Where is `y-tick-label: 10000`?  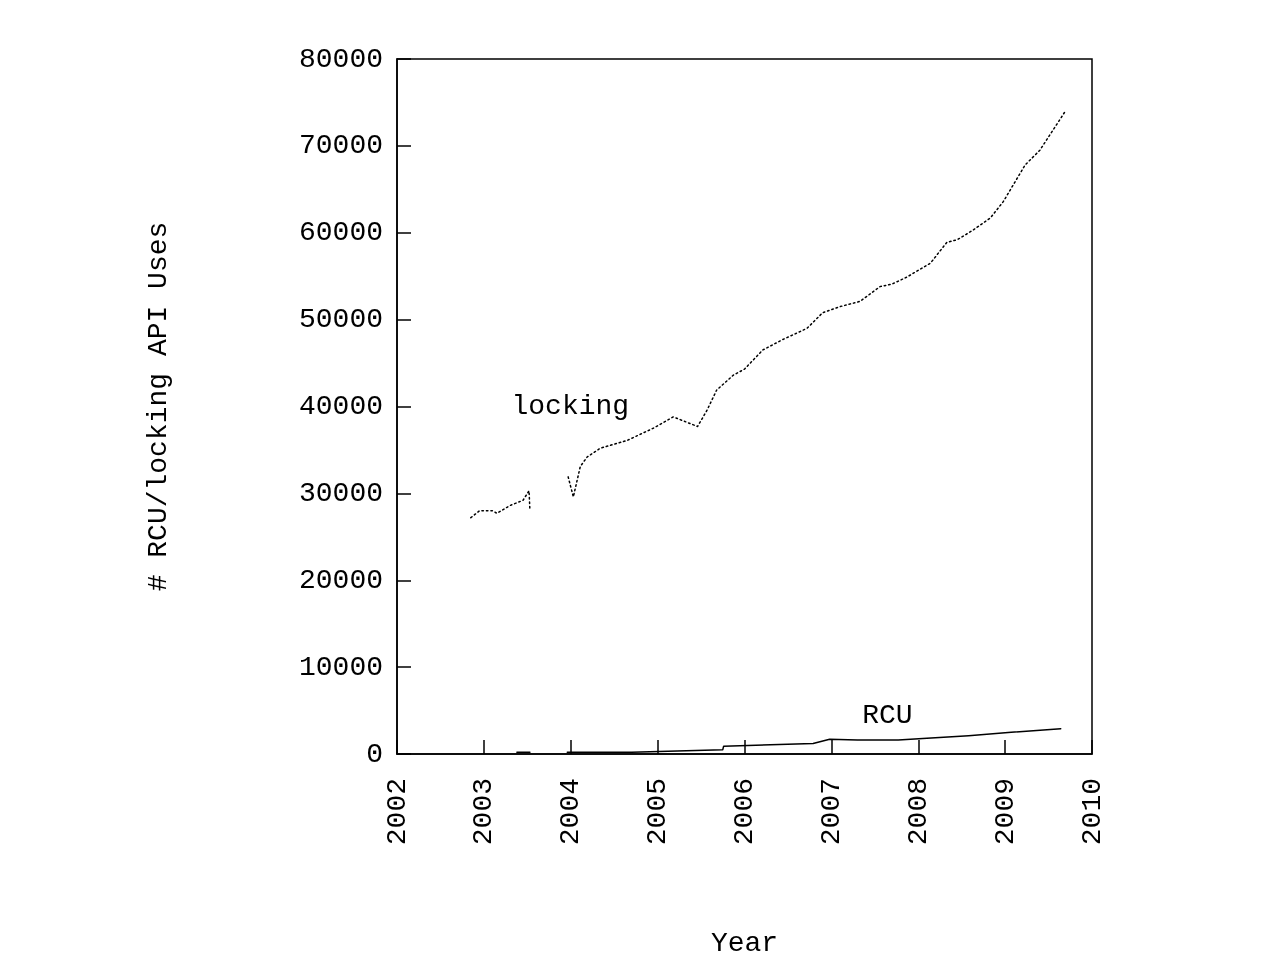
y-tick-label: 10000 is located at coordinates (340, 667).